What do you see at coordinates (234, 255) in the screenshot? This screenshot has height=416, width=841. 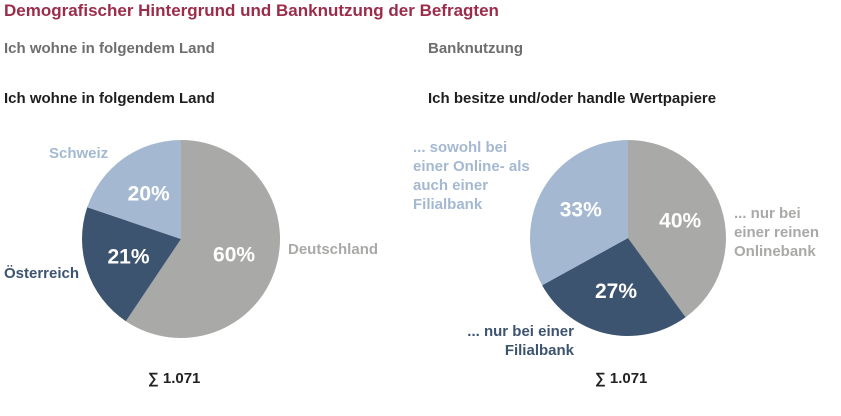 I see `pie-value-label-0-0: 60%` at bounding box center [234, 255].